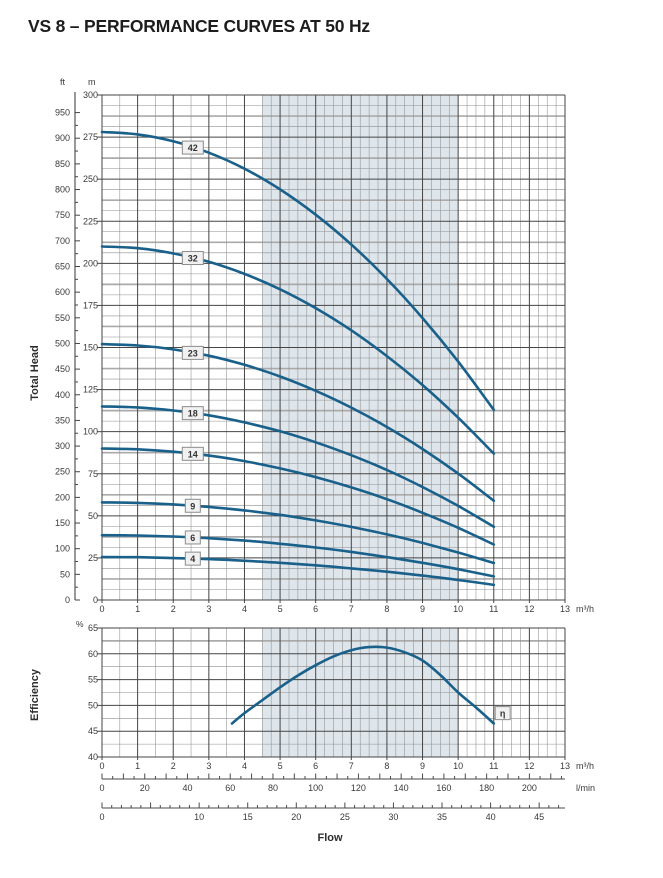  I want to click on svg-text: 14, so click(193, 454).